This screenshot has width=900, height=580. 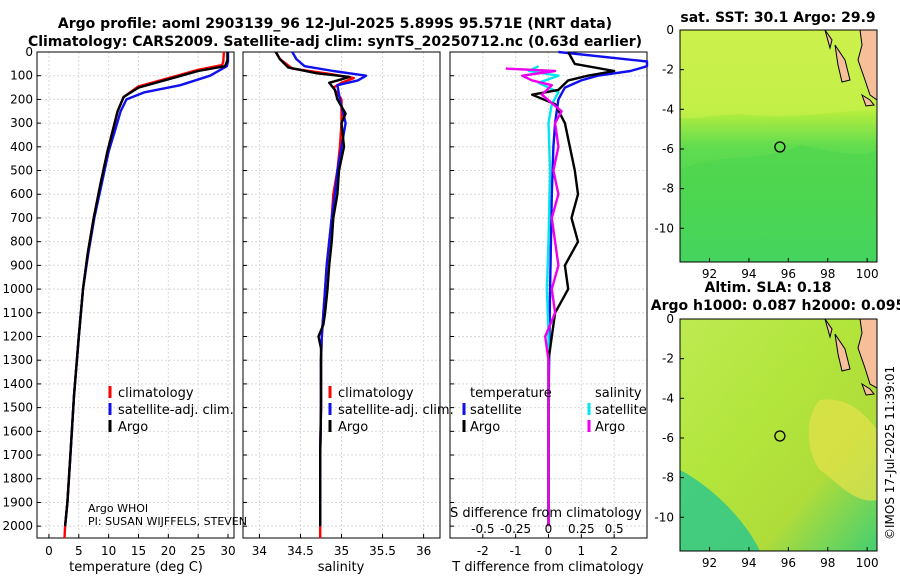 I want to click on ytick-label: 1600, so click(x=17, y=431).